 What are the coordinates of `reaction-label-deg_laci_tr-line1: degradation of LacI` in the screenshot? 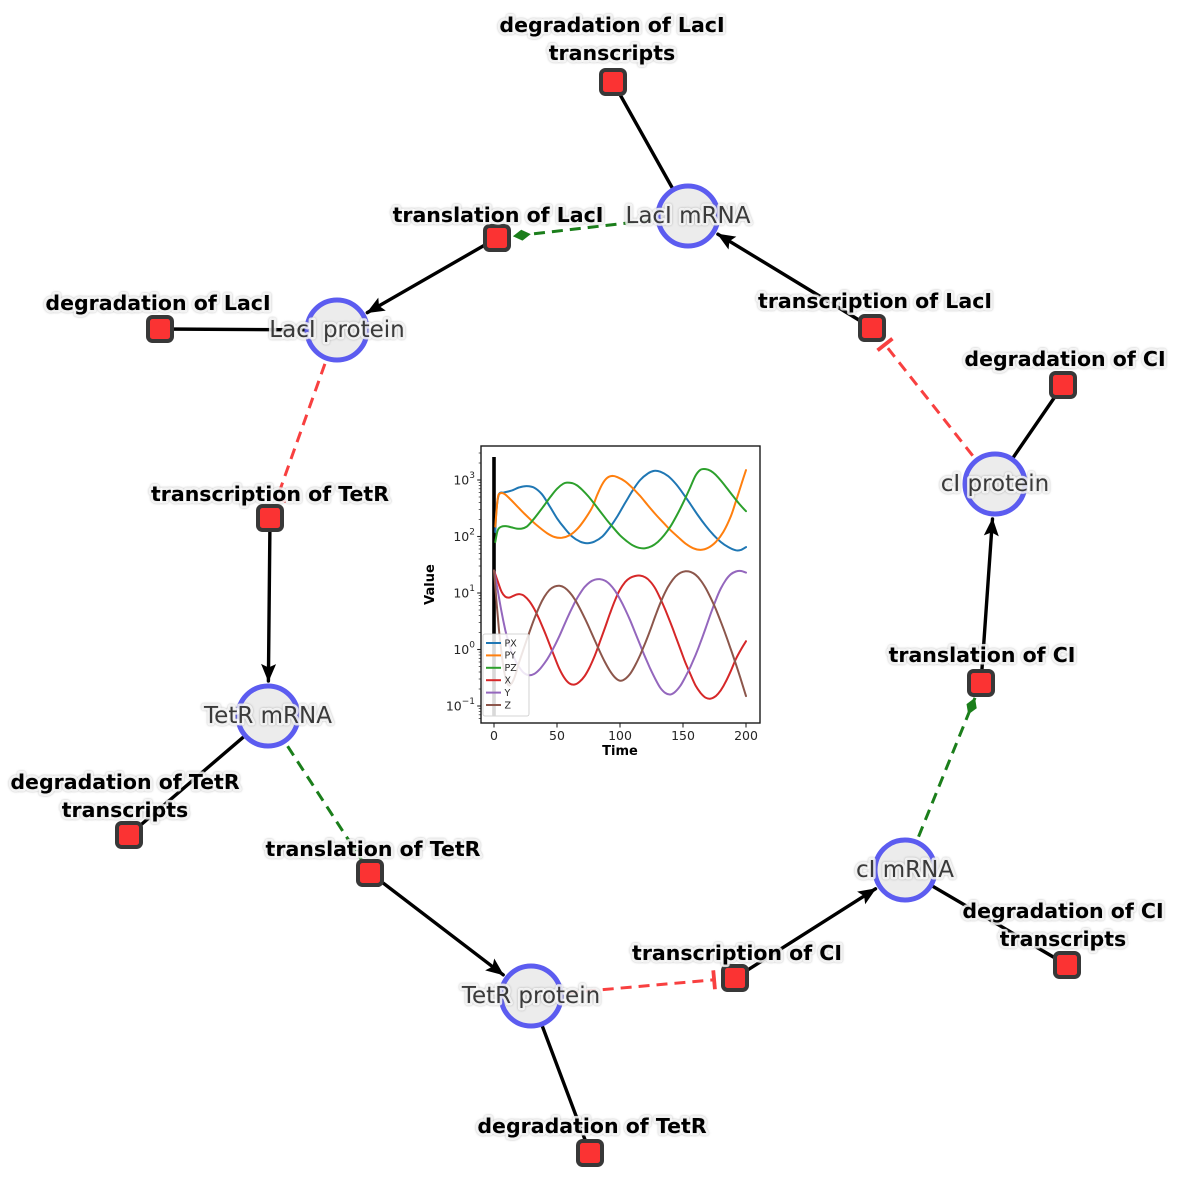 It's located at (611, 25).